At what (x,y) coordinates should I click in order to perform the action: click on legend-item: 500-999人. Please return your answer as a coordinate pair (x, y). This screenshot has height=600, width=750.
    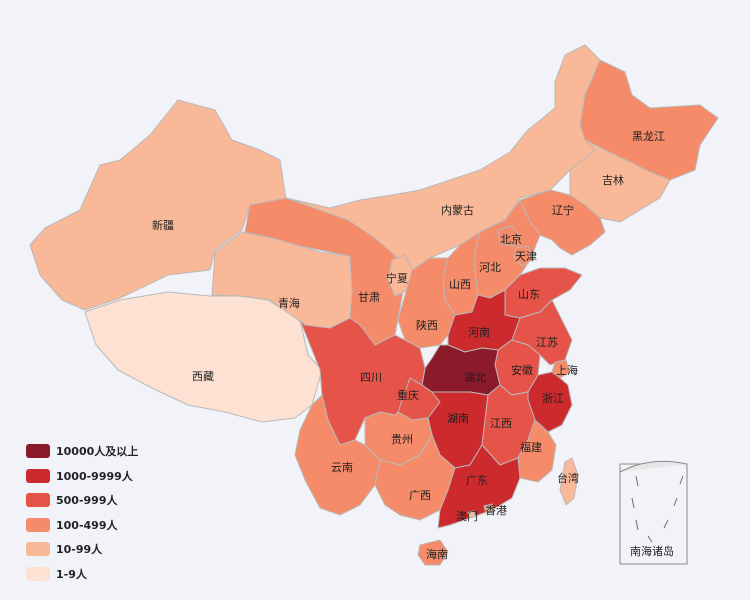
    Looking at the image, I should click on (82, 500).